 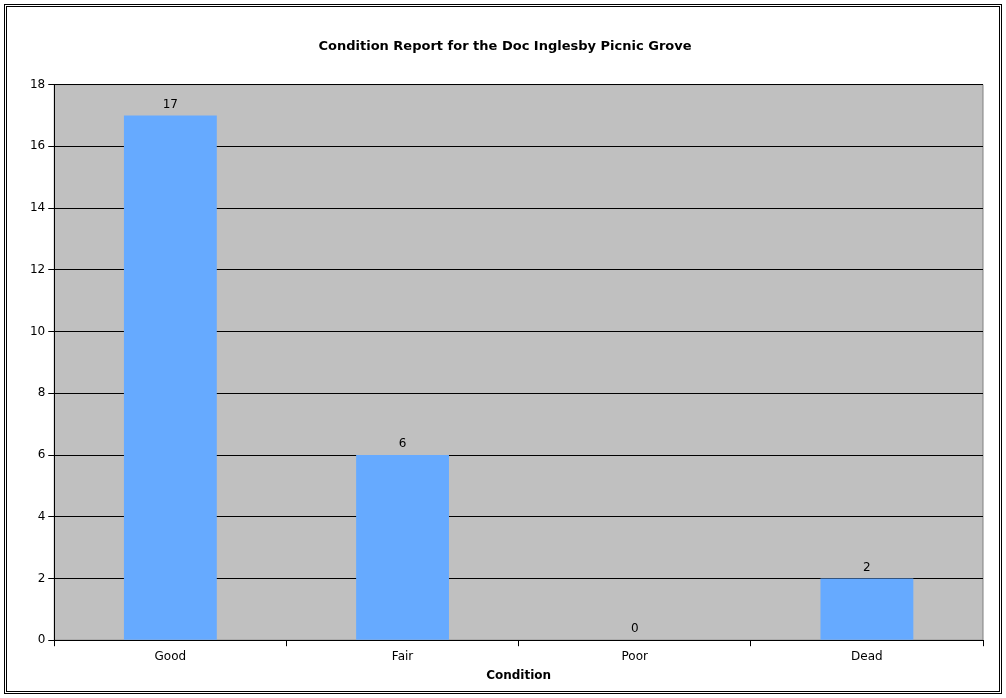 What do you see at coordinates (37, 145) in the screenshot?
I see `y-tick-label: 16` at bounding box center [37, 145].